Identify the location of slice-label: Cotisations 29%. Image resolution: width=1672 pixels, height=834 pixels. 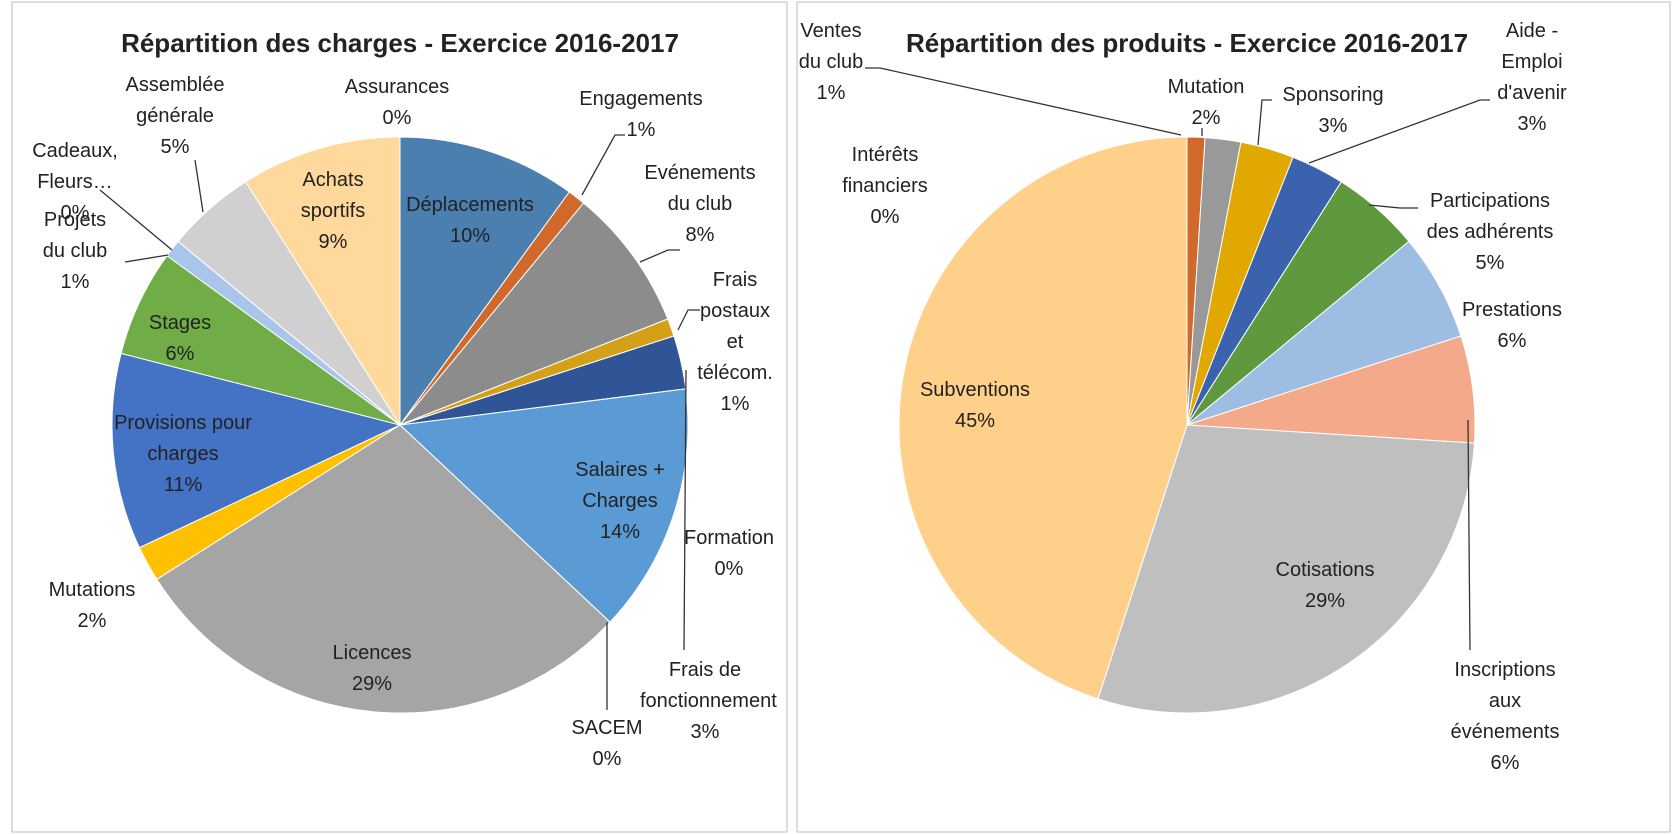
(1325, 586).